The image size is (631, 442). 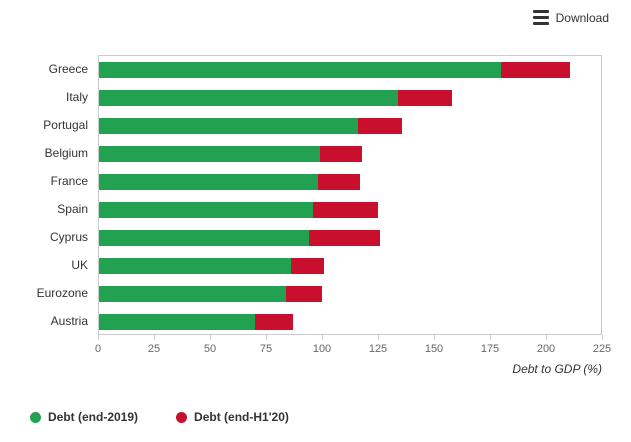 What do you see at coordinates (159, 417) in the screenshot?
I see `legend: Debt (end-2019) Debt (end-H1'20)` at bounding box center [159, 417].